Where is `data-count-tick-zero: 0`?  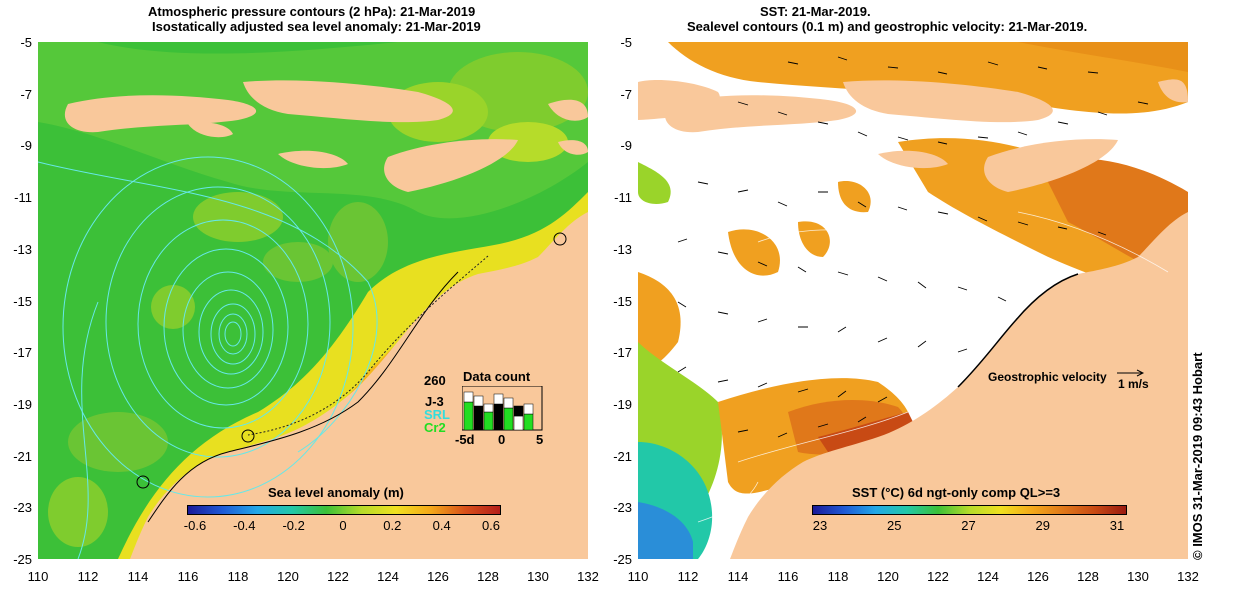 data-count-tick-zero: 0 is located at coordinates (502, 439).